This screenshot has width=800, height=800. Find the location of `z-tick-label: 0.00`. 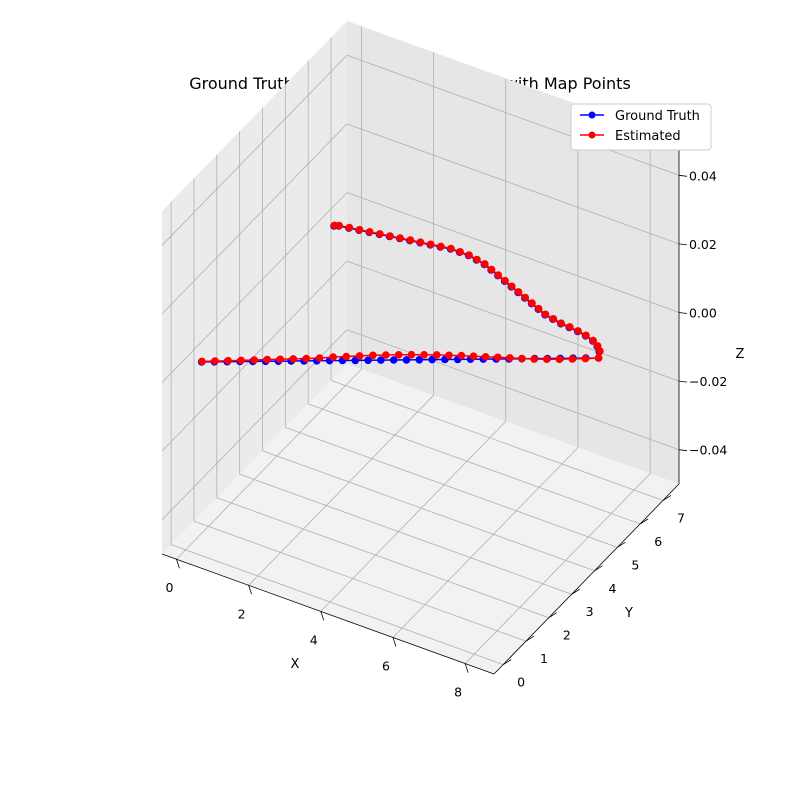

z-tick-label: 0.00 is located at coordinates (703, 313).